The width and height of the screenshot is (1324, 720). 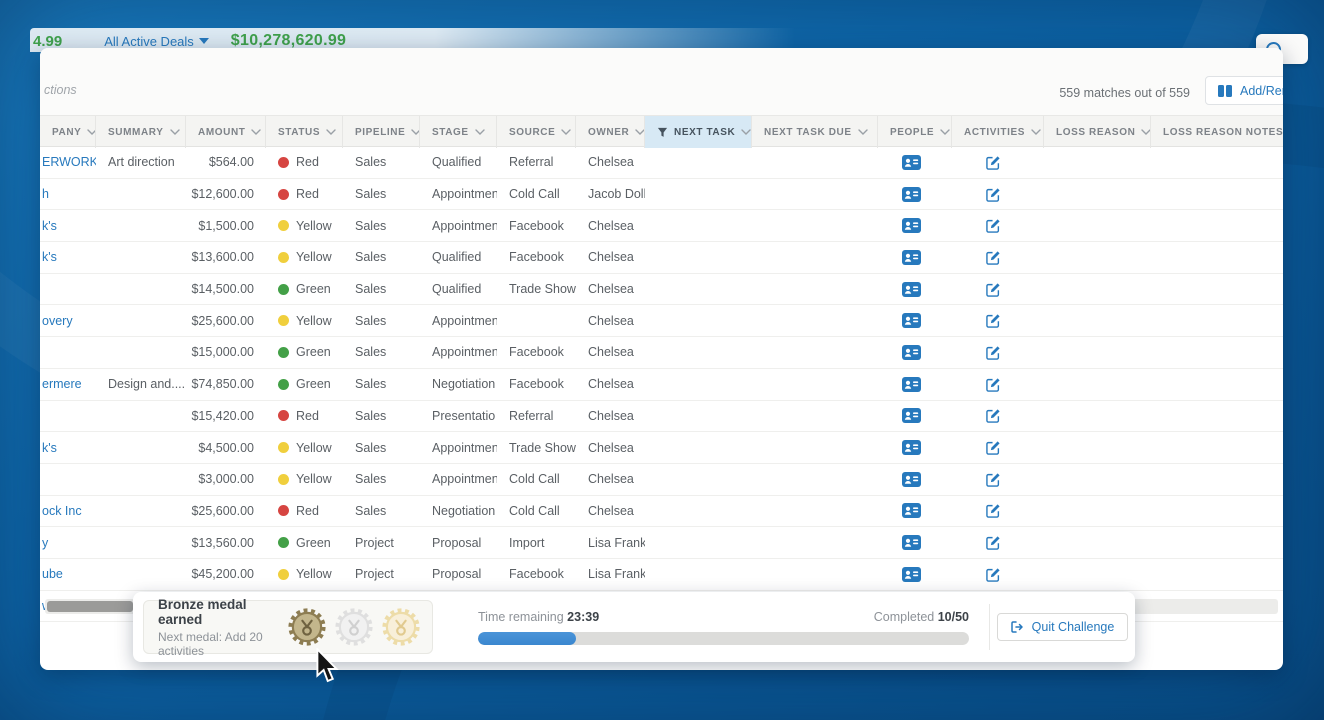 What do you see at coordinates (458, 132) in the screenshot?
I see `column-header-stage: STAGE` at bounding box center [458, 132].